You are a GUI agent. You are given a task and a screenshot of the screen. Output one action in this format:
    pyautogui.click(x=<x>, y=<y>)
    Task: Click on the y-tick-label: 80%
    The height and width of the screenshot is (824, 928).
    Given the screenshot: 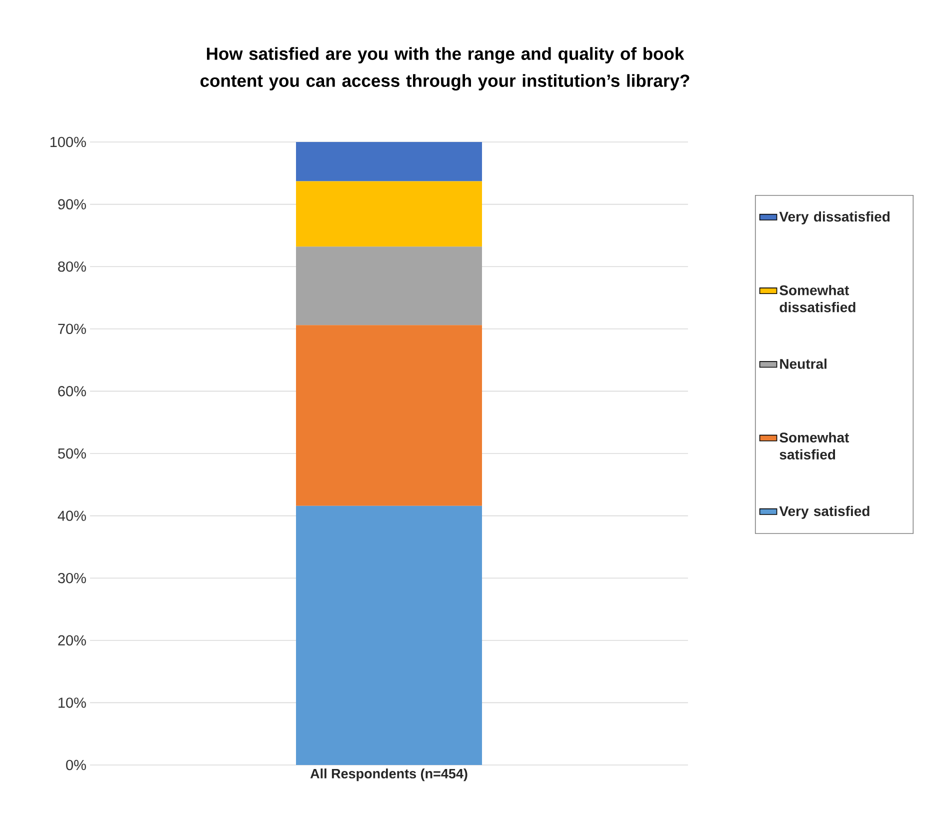 What is the action you would take?
    pyautogui.click(x=72, y=266)
    